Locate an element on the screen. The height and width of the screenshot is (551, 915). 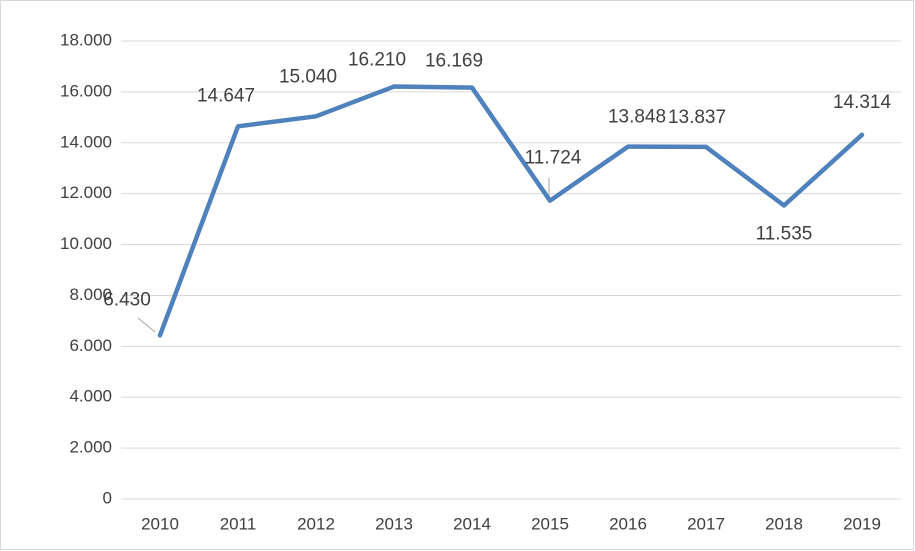
data-label: 16.210 is located at coordinates (377, 60).